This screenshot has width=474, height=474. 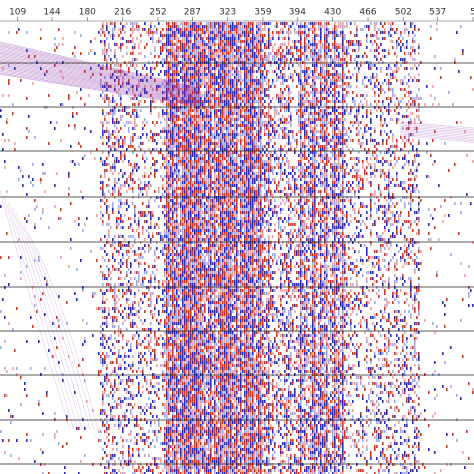 I want to click on x-tick-label: 359, so click(x=262, y=13).